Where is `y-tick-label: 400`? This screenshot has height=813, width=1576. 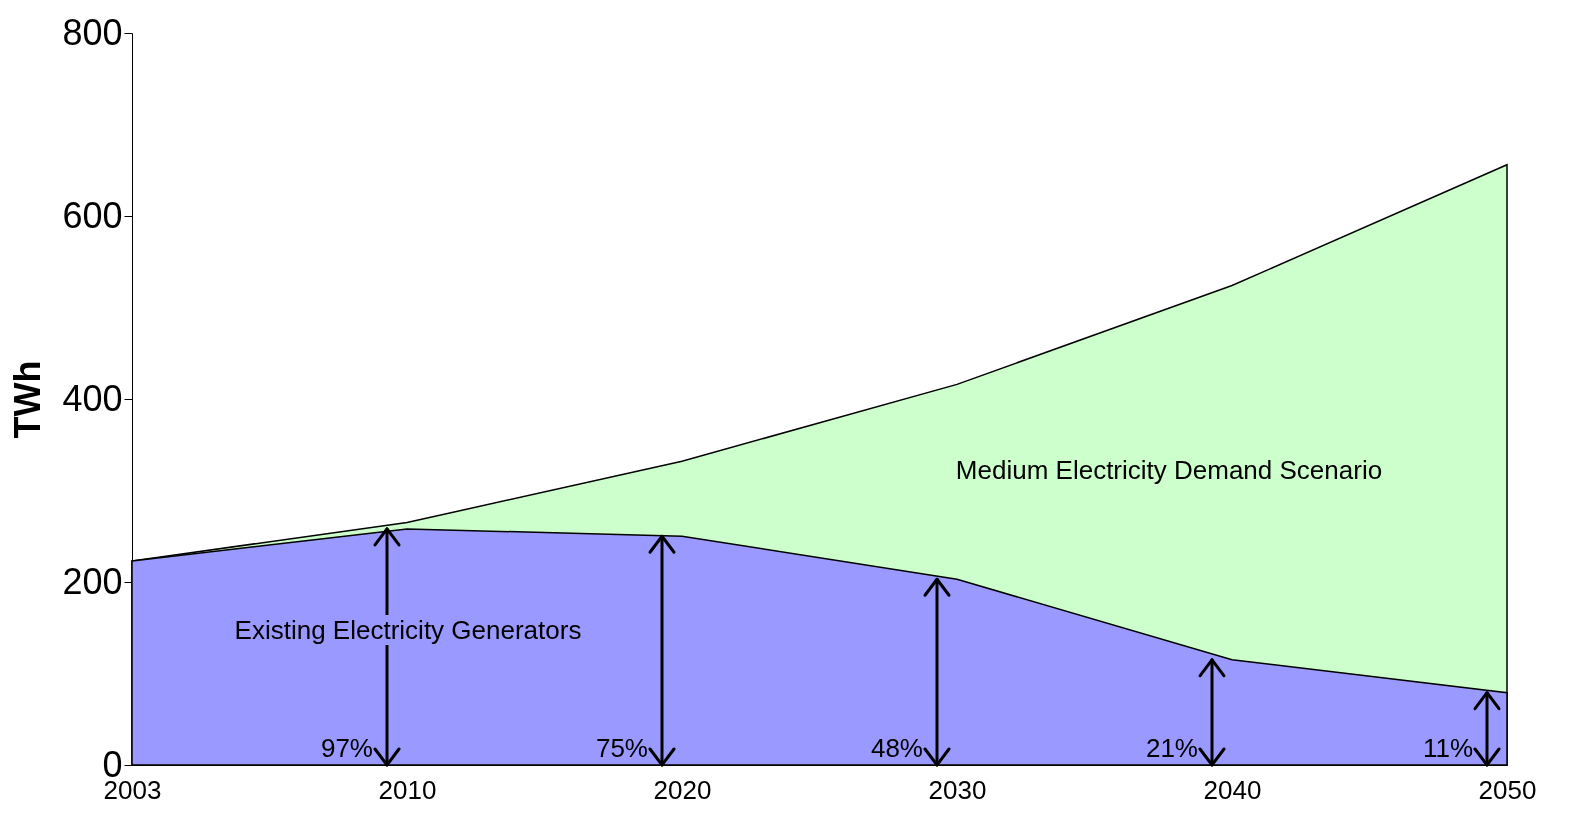
y-tick-label: 400 is located at coordinates (92, 398).